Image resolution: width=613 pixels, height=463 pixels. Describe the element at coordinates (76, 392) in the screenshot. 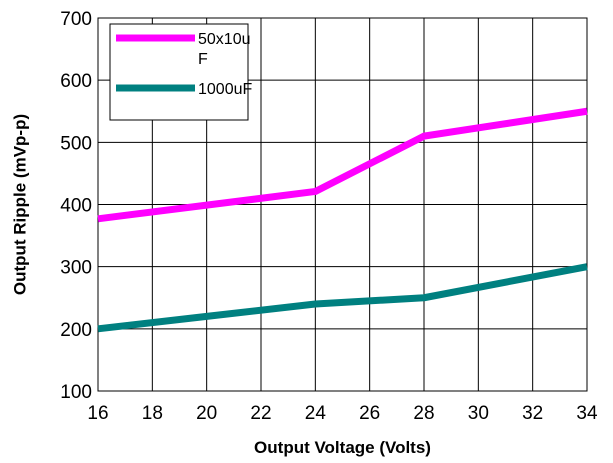

I see `y-tick-label: 100` at that location.